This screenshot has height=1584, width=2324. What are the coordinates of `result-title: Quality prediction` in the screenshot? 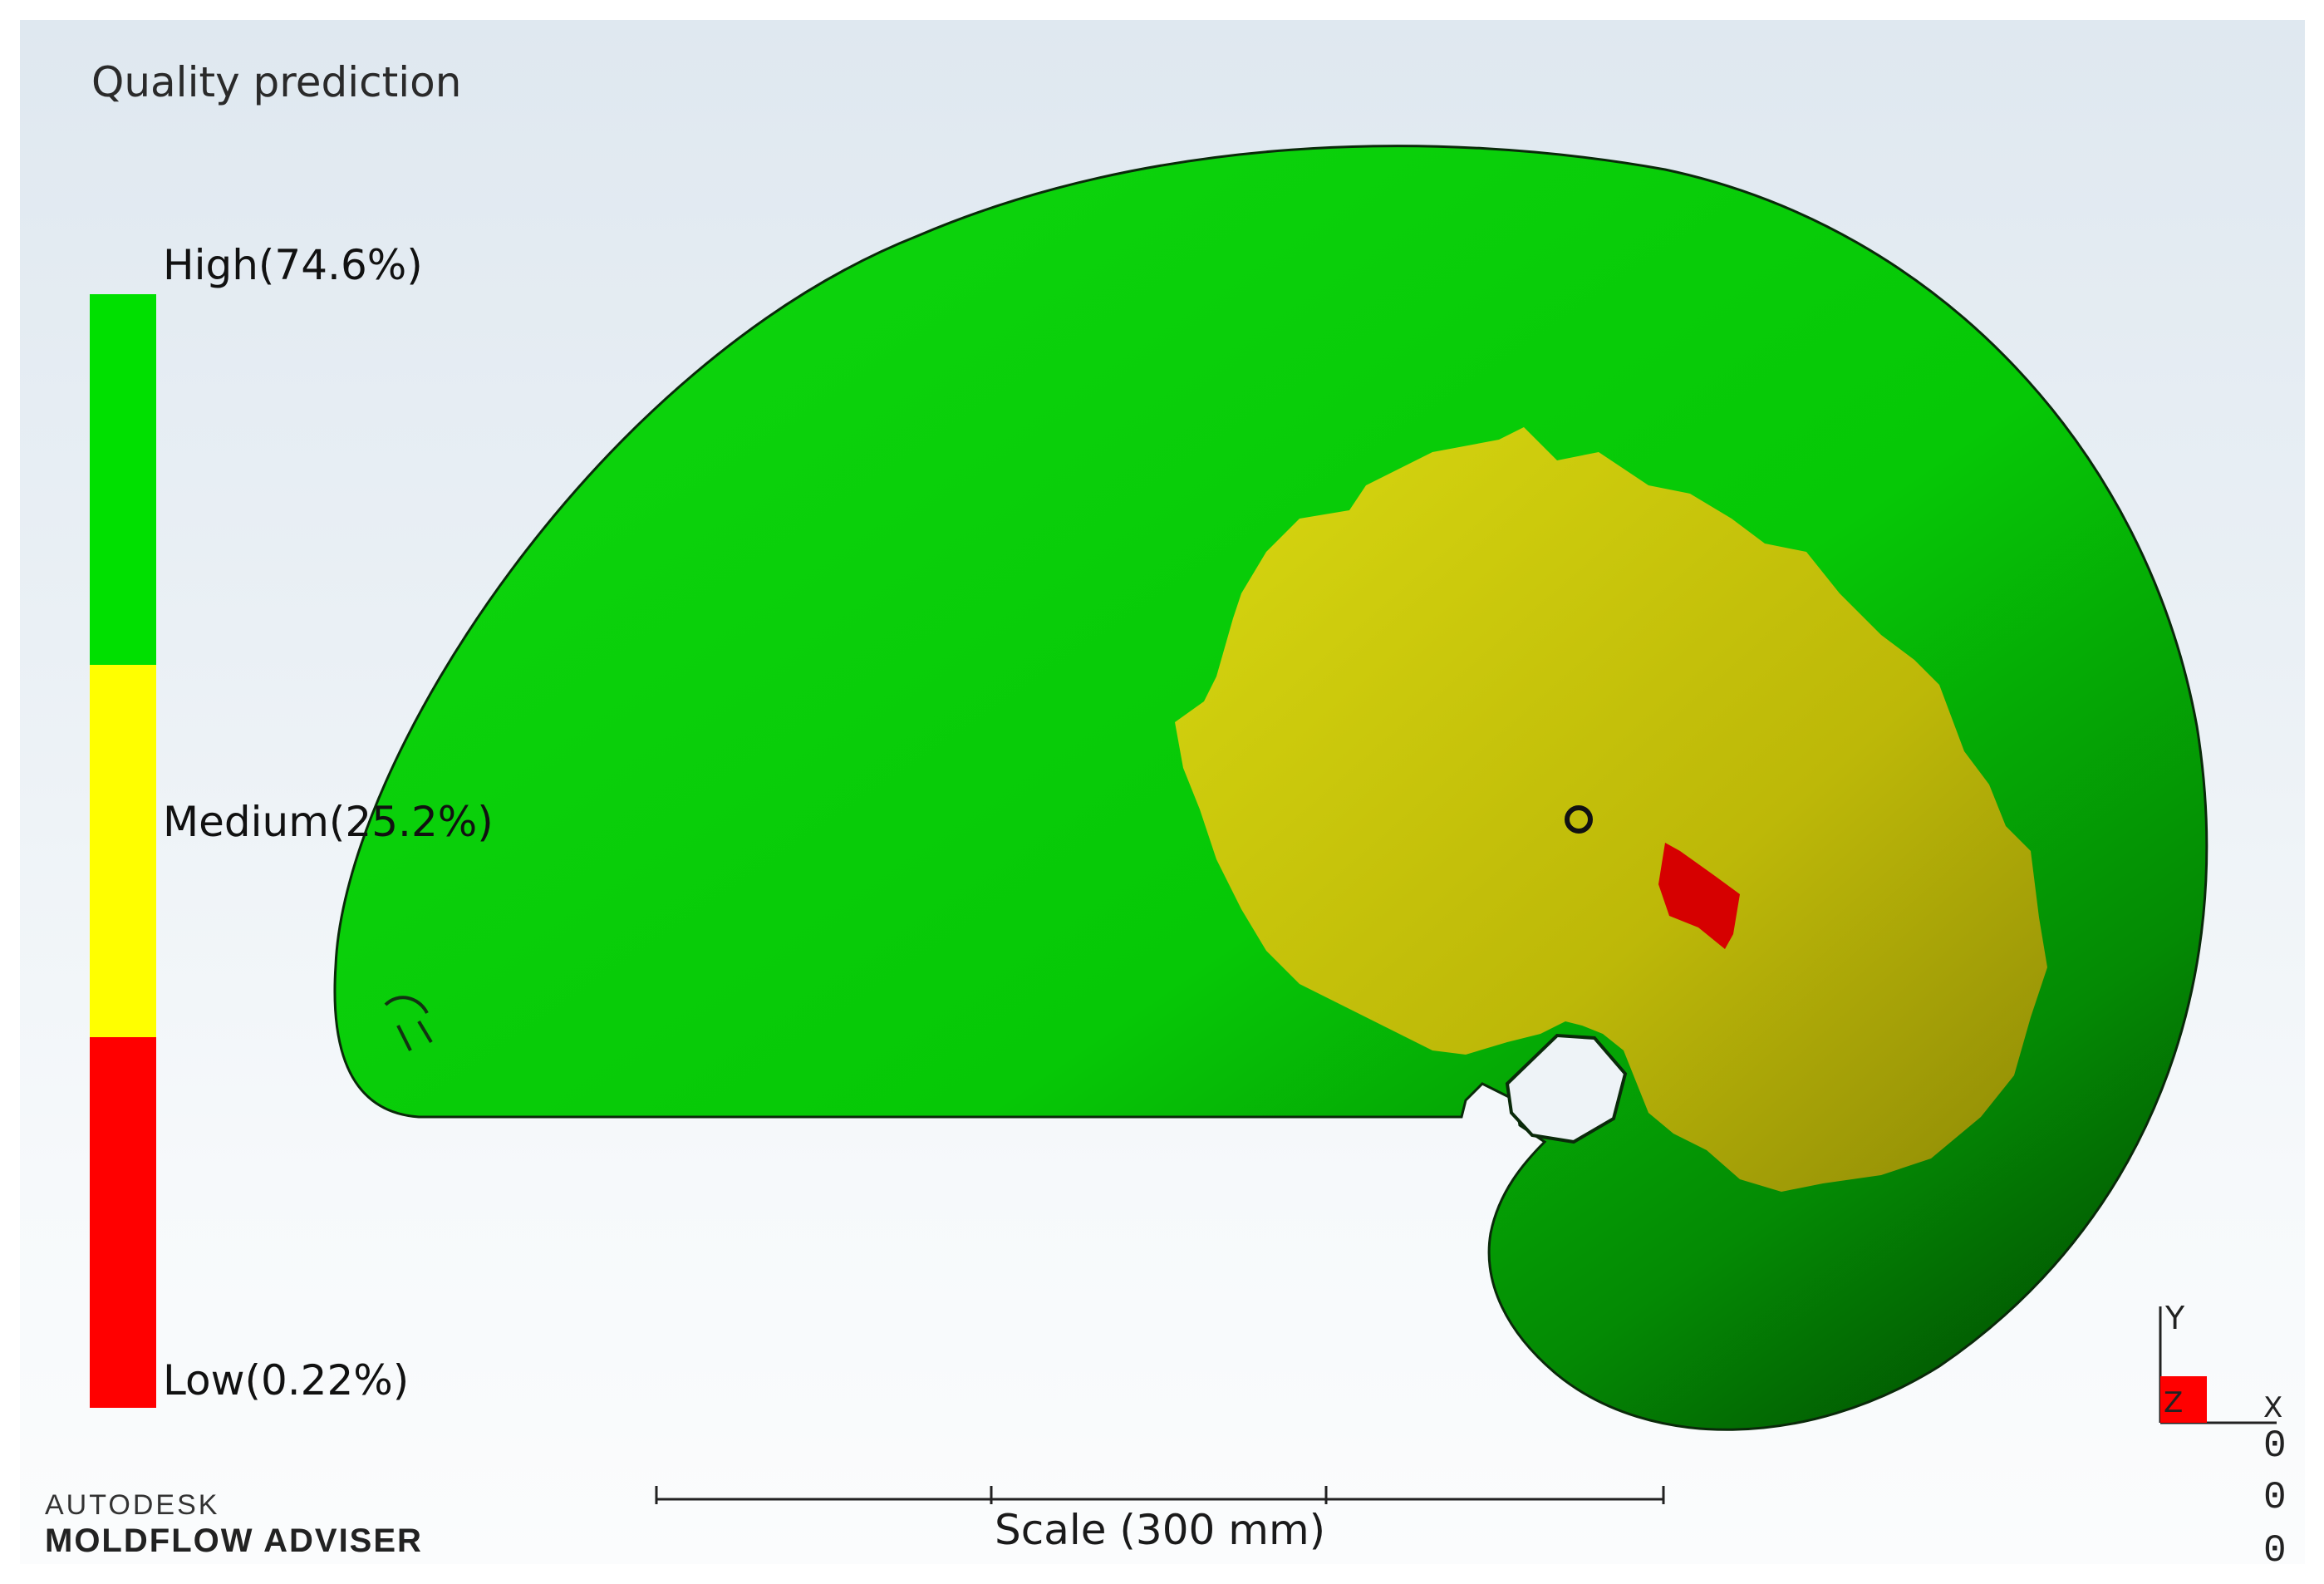 It's located at (276, 82).